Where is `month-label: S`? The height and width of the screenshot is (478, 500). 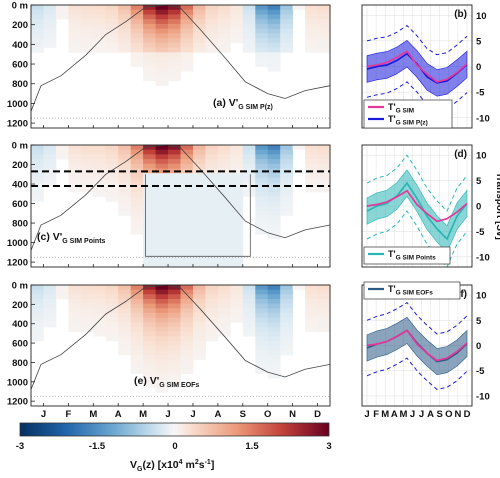
month-label: S is located at coordinates (440, 414).